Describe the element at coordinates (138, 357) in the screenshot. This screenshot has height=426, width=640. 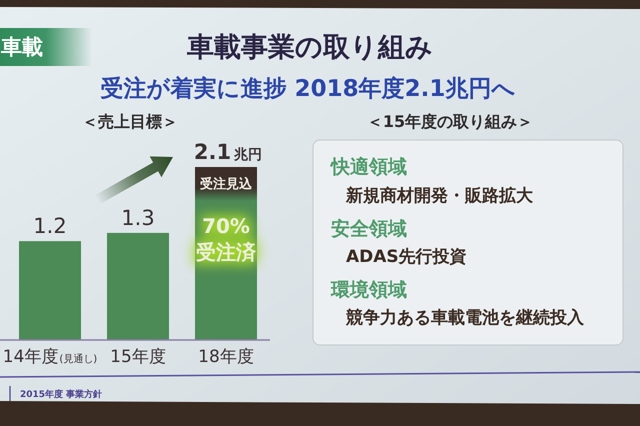
I see `x-tick-label: 15年度` at that location.